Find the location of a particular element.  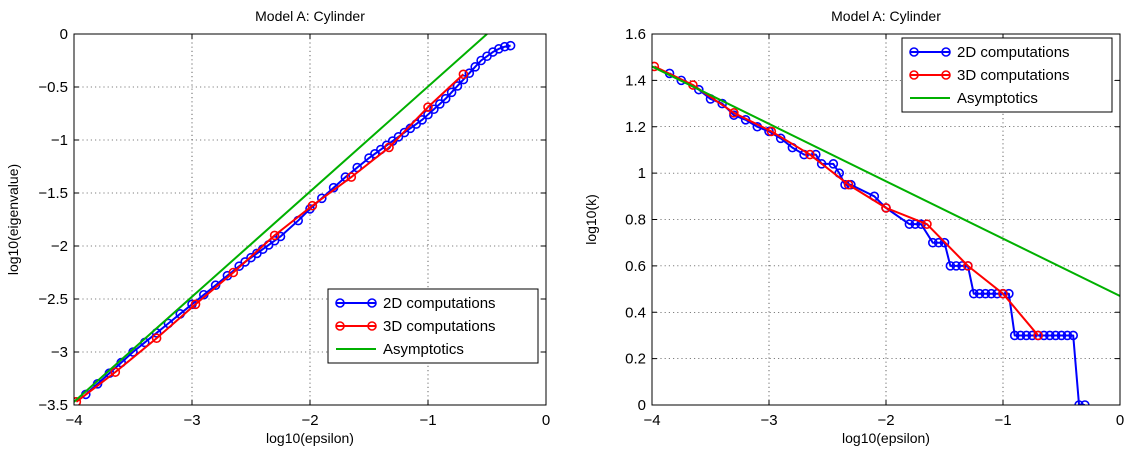

y-tick-label: 1.6 is located at coordinates (635, 34).